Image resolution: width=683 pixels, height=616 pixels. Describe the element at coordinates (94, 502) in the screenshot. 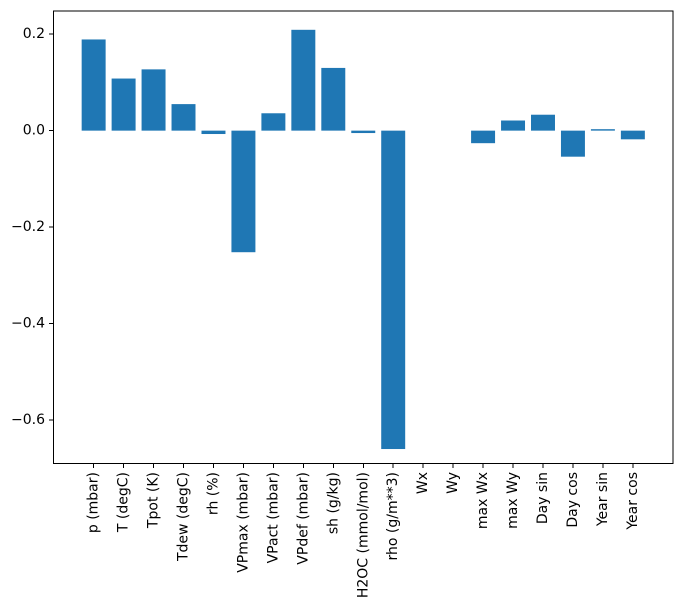

I see `x-tick-label: p (mbar)` at that location.